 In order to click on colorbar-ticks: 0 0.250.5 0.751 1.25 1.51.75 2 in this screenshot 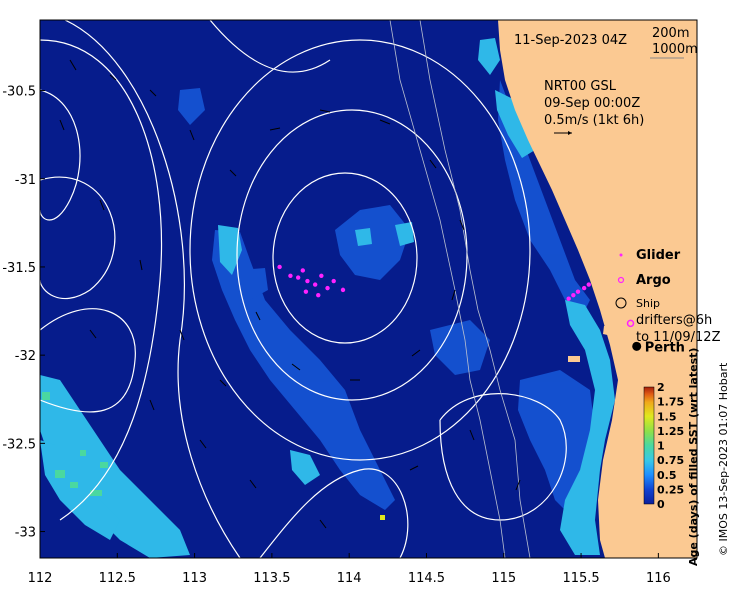, I will do `click(670, 446)`.